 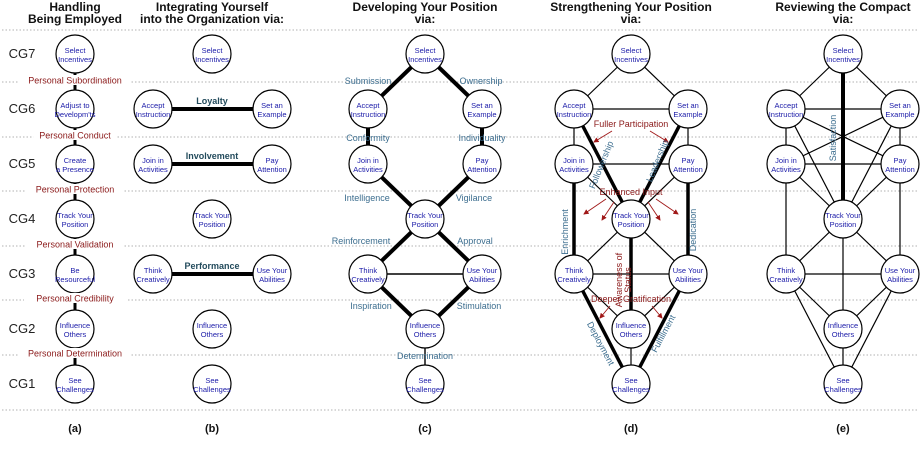 I want to click on panel-c-label-intelligence: Intelligence, so click(x=367, y=198).